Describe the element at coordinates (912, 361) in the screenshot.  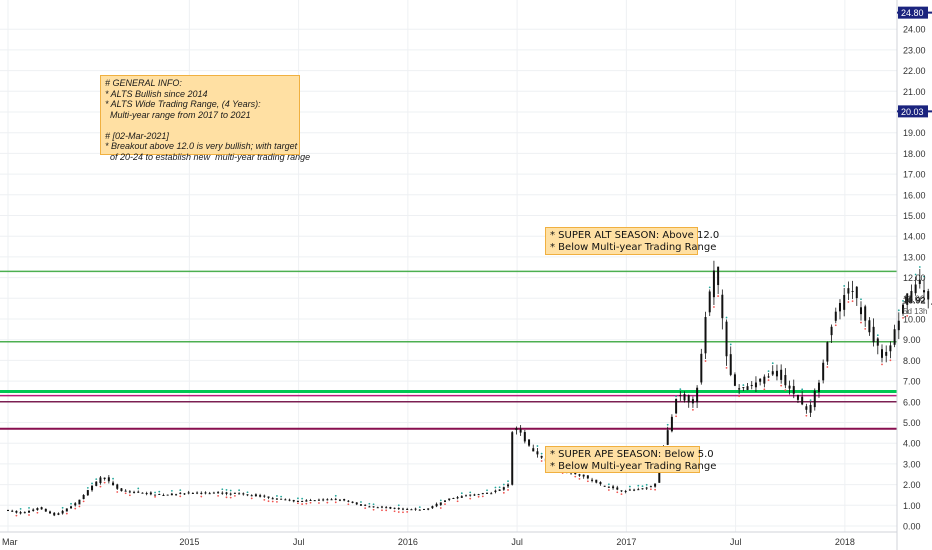
I see `y-tick-label: 8.00` at that location.